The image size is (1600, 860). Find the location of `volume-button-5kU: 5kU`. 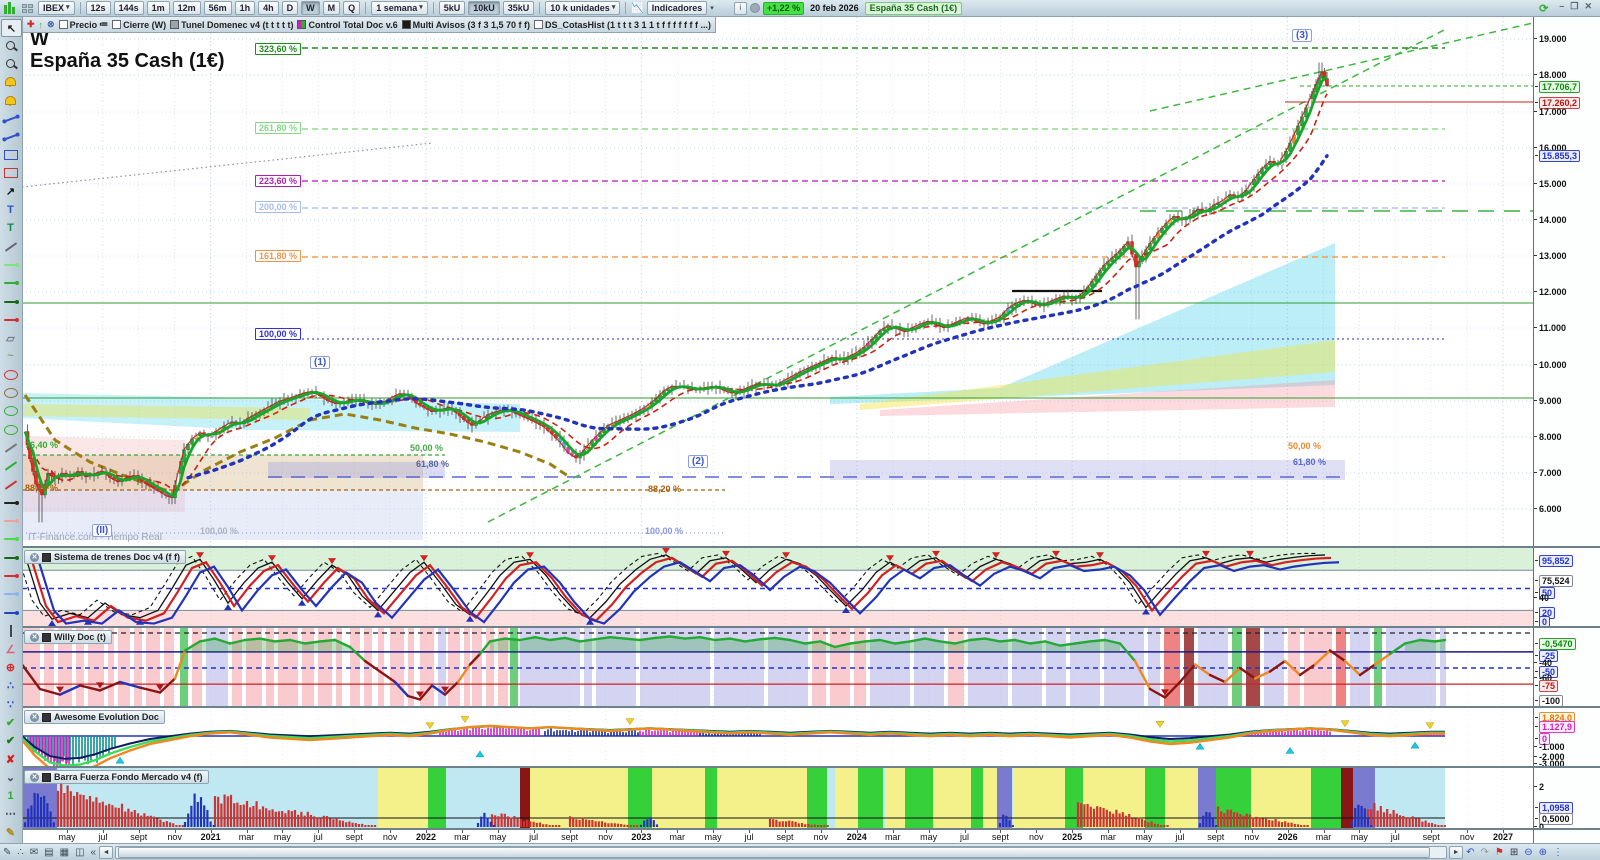

volume-button-5kU: 5kU is located at coordinates (452, 8).